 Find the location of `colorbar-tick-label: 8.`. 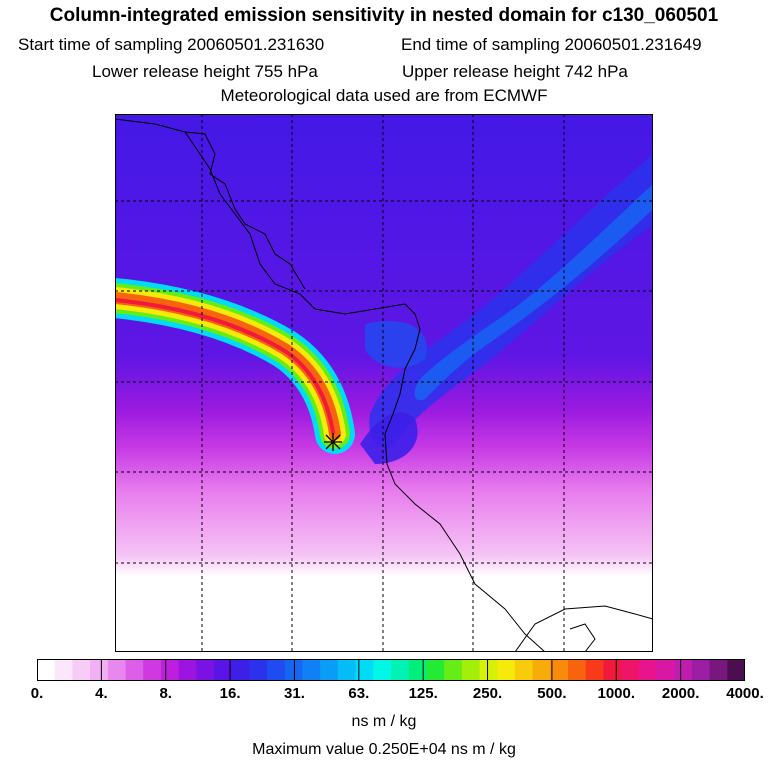

colorbar-tick-label: 8. is located at coordinates (165, 693).